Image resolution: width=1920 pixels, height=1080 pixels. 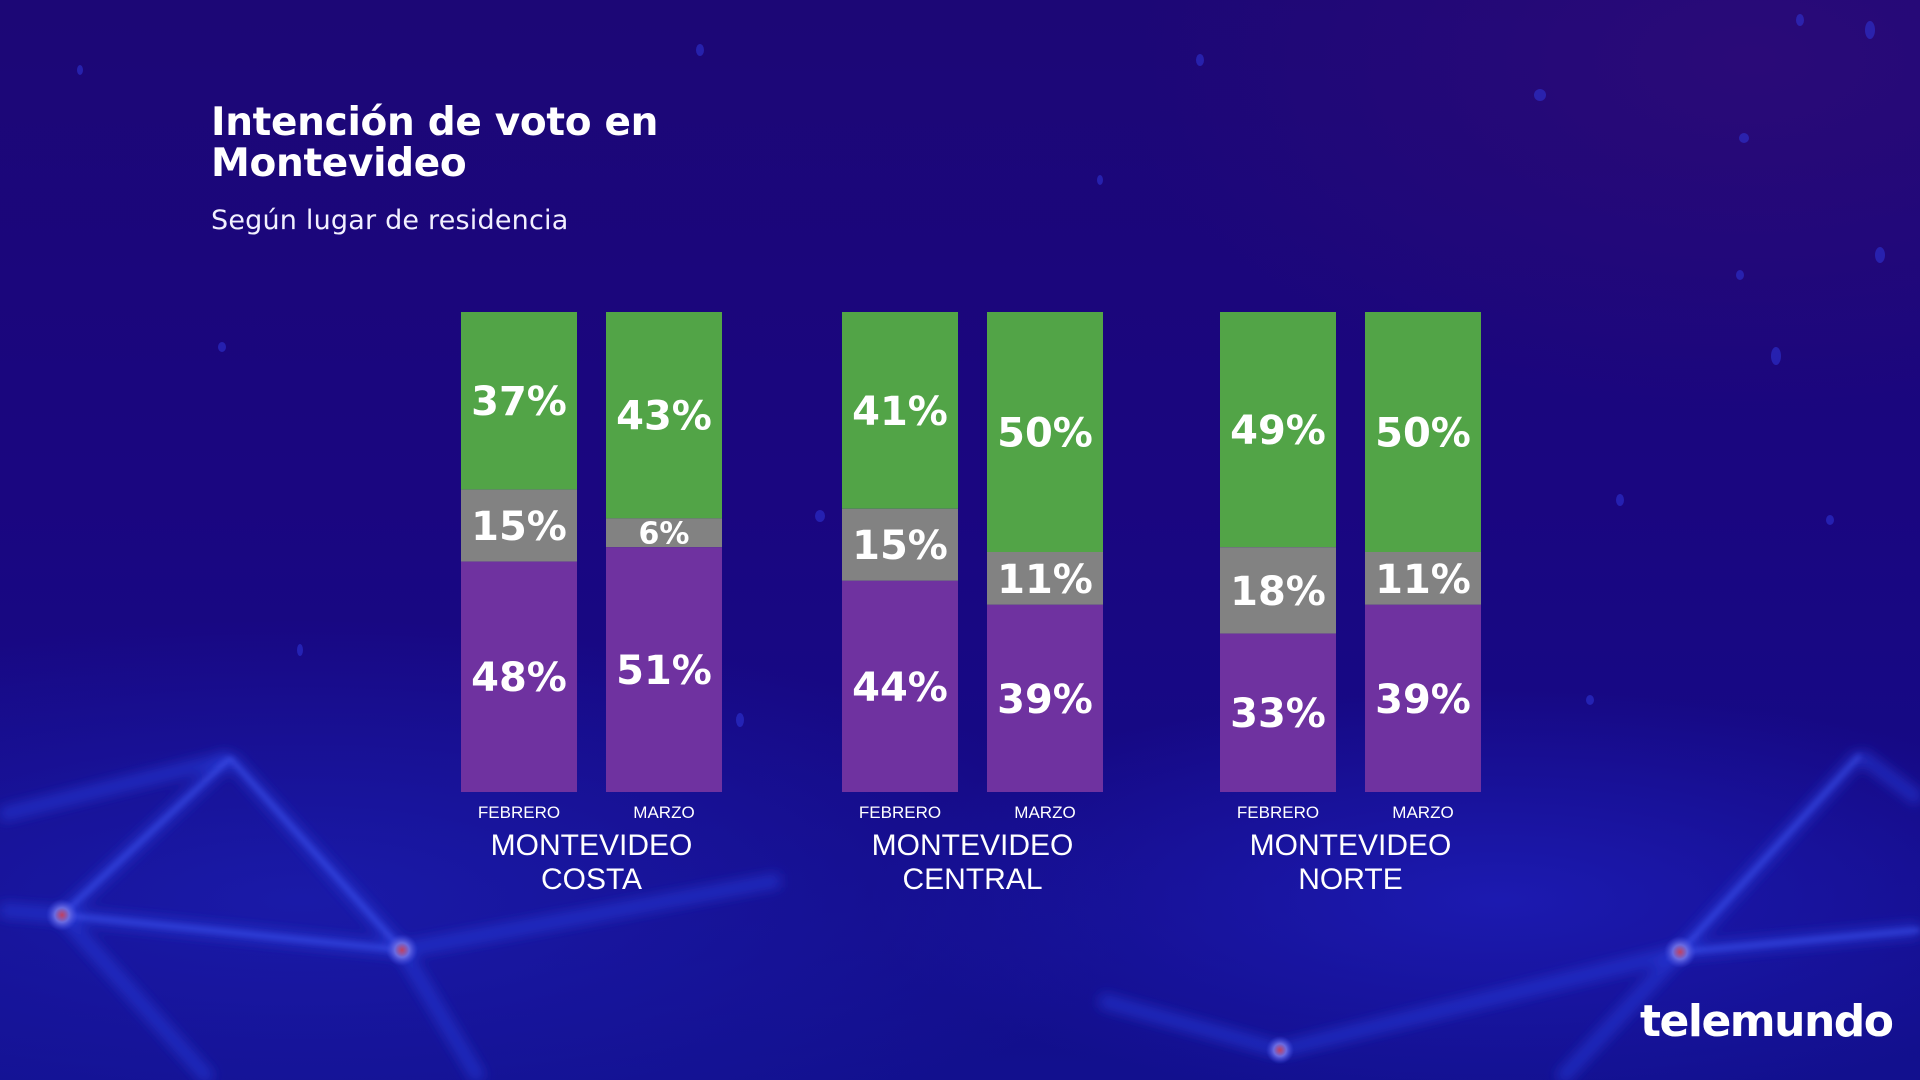 I want to click on bar-value-label: 44%, so click(x=900, y=688).